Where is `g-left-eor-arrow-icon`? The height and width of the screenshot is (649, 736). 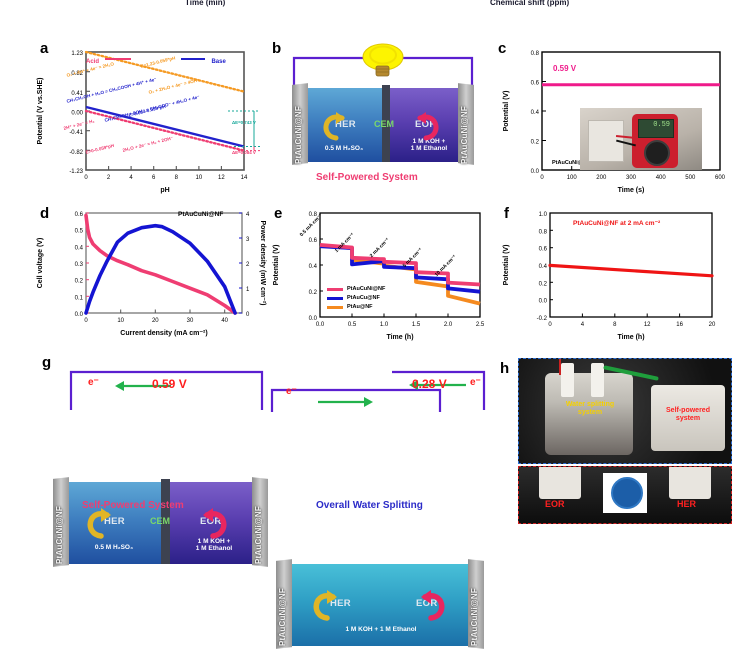 g-left-eor-arrow-icon is located at coordinates (218, 523).